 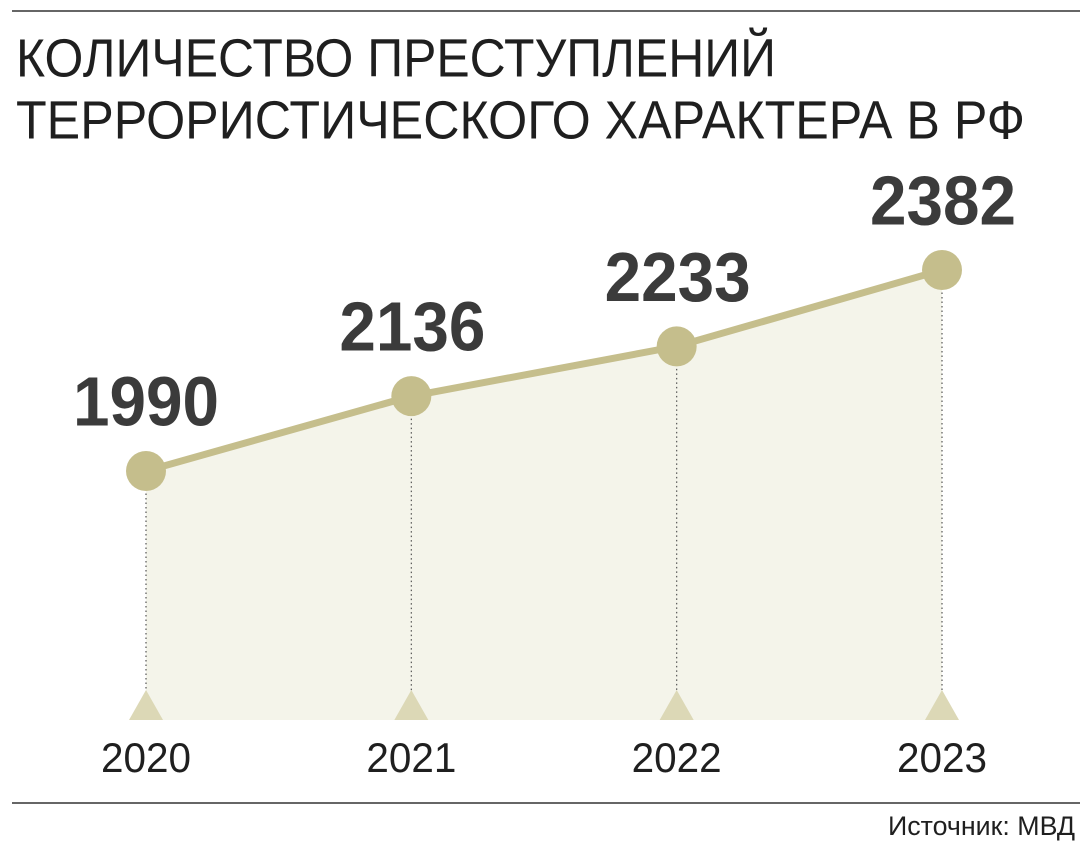 What do you see at coordinates (412, 327) in the screenshot?
I see `value-label: 2136` at bounding box center [412, 327].